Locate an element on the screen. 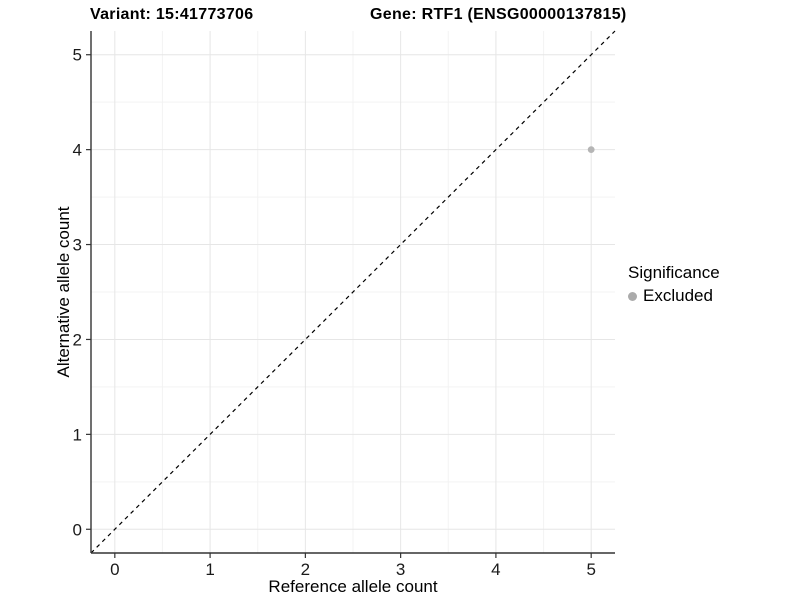 This screenshot has height=600, width=800. y-tick-label: 0 is located at coordinates (77, 529).